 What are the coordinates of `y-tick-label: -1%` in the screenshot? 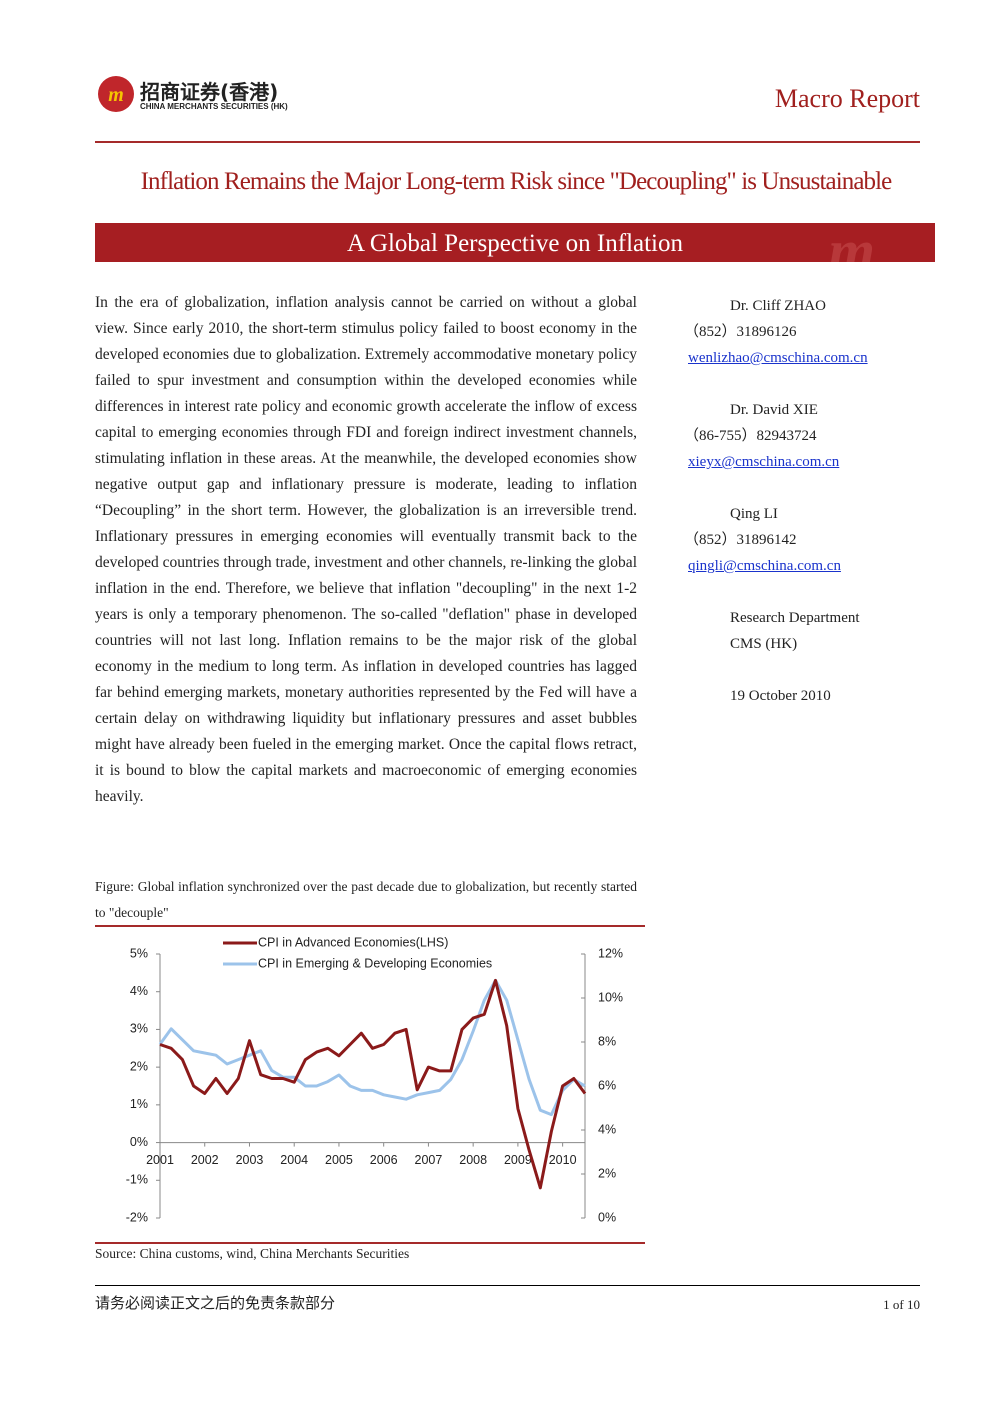 It's located at (137, 1180).